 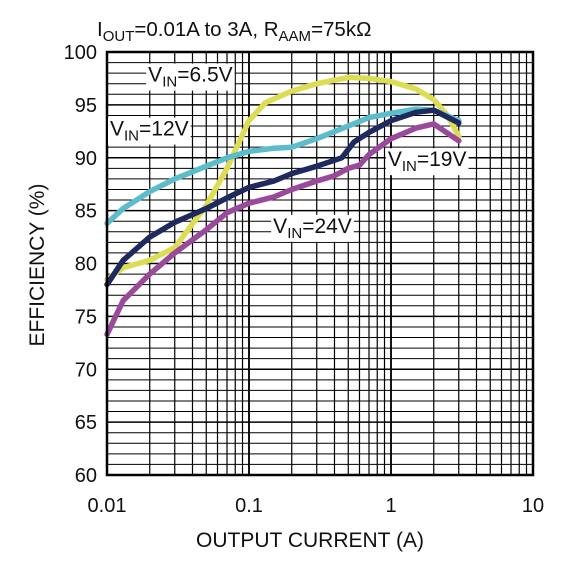 I want to click on series-line, so click(x=283, y=166).